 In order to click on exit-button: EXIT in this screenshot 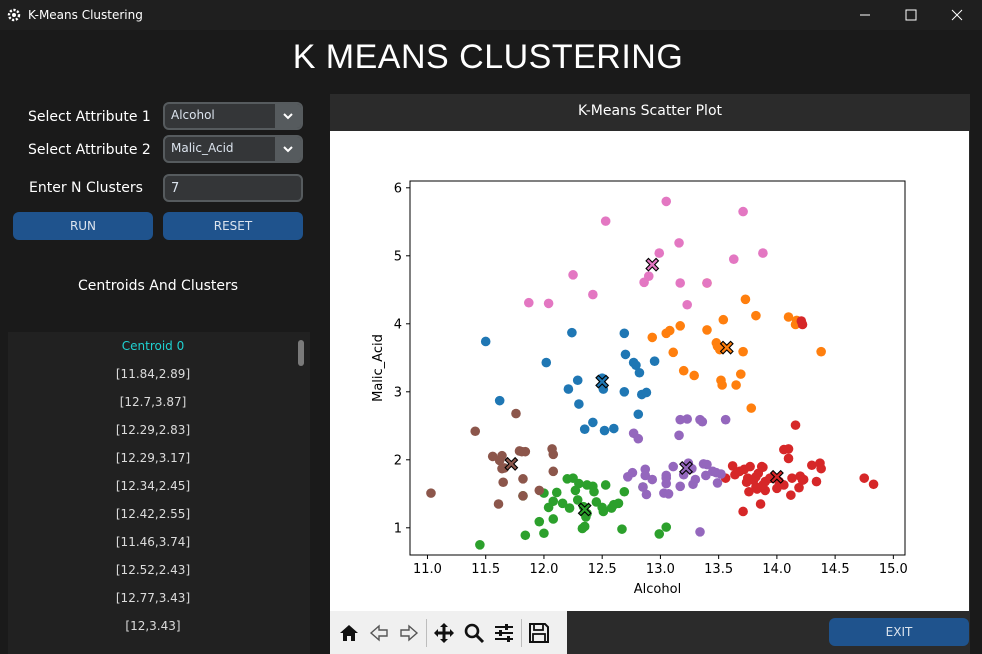, I will do `click(899, 632)`.